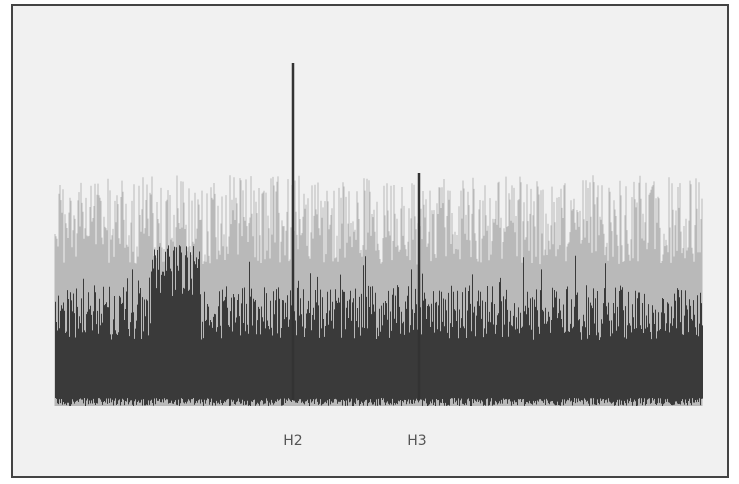  What do you see at coordinates (416, 441) in the screenshot?
I see `peak-label: H3` at bounding box center [416, 441].